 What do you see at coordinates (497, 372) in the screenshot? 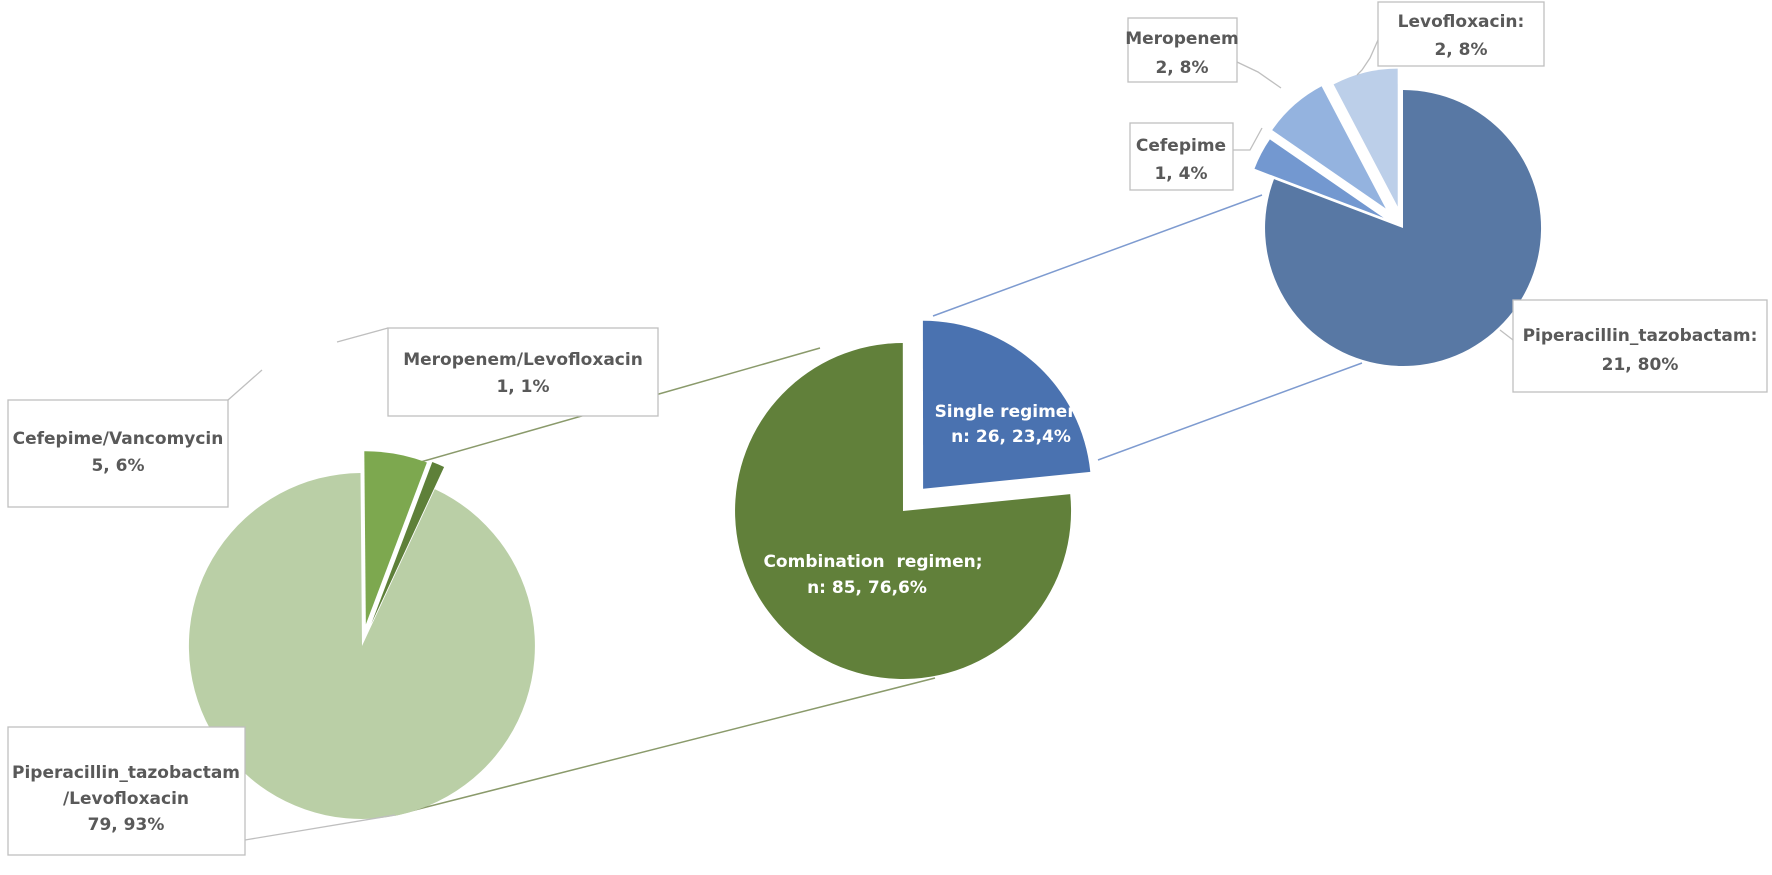
I see `callout-meropenem-levofloxacin: Meropenem/Levofloxacin 1, 1%` at bounding box center [497, 372].